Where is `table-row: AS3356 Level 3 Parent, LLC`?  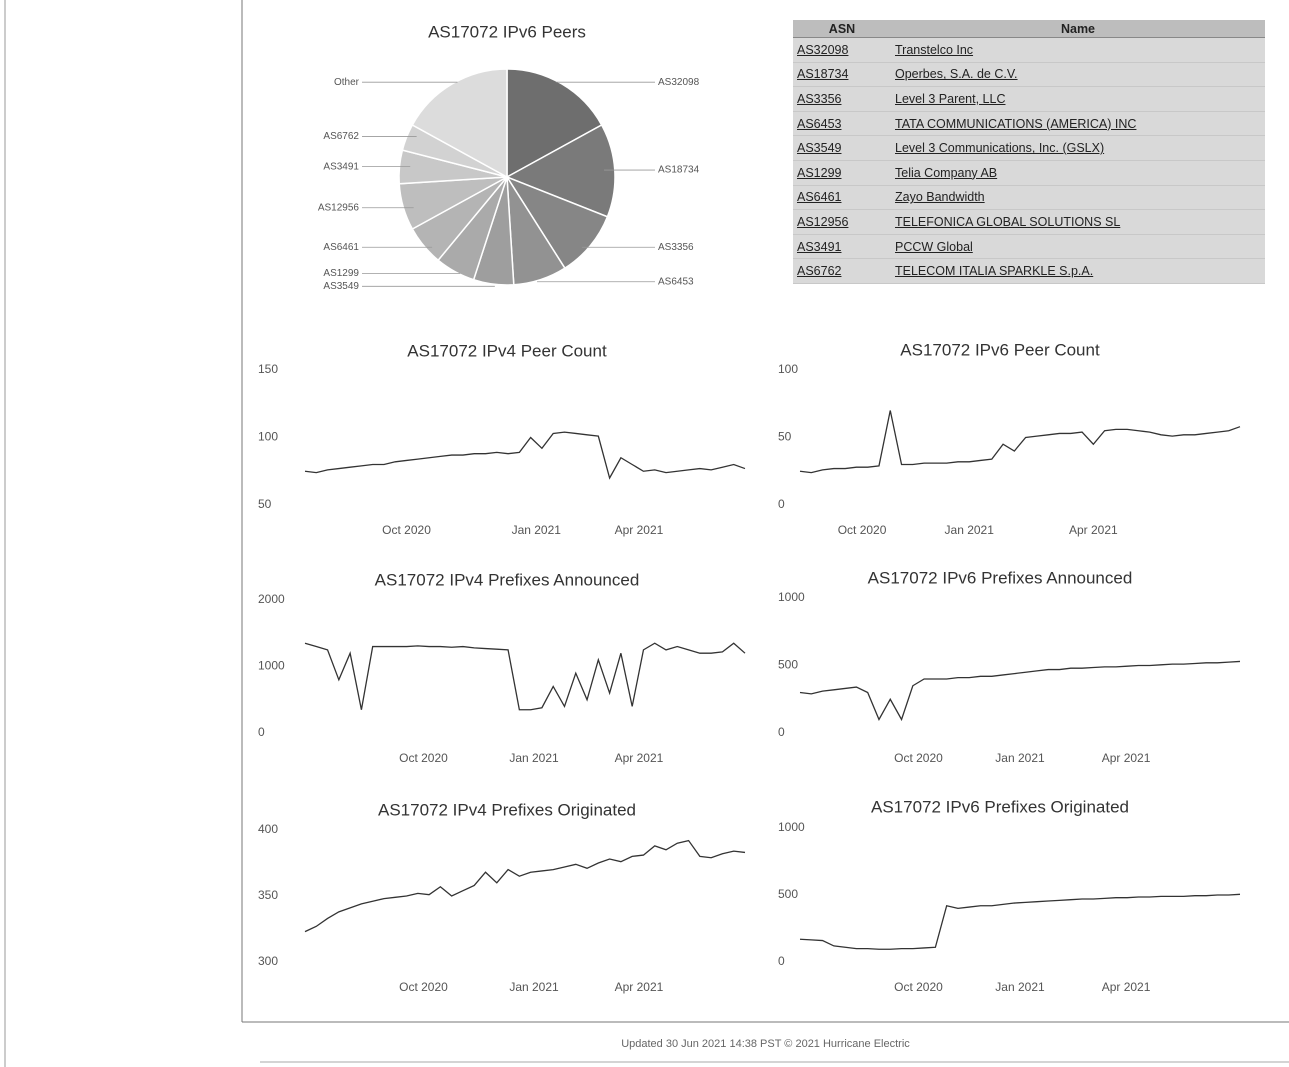 table-row: AS3356 Level 3 Parent, LLC is located at coordinates (1029, 99).